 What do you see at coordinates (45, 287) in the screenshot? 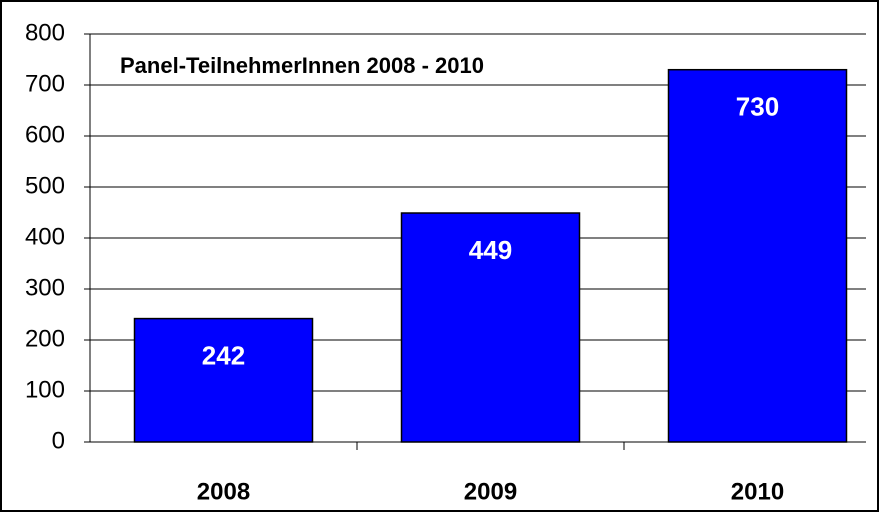
I see `y-tick-label: 300` at bounding box center [45, 287].